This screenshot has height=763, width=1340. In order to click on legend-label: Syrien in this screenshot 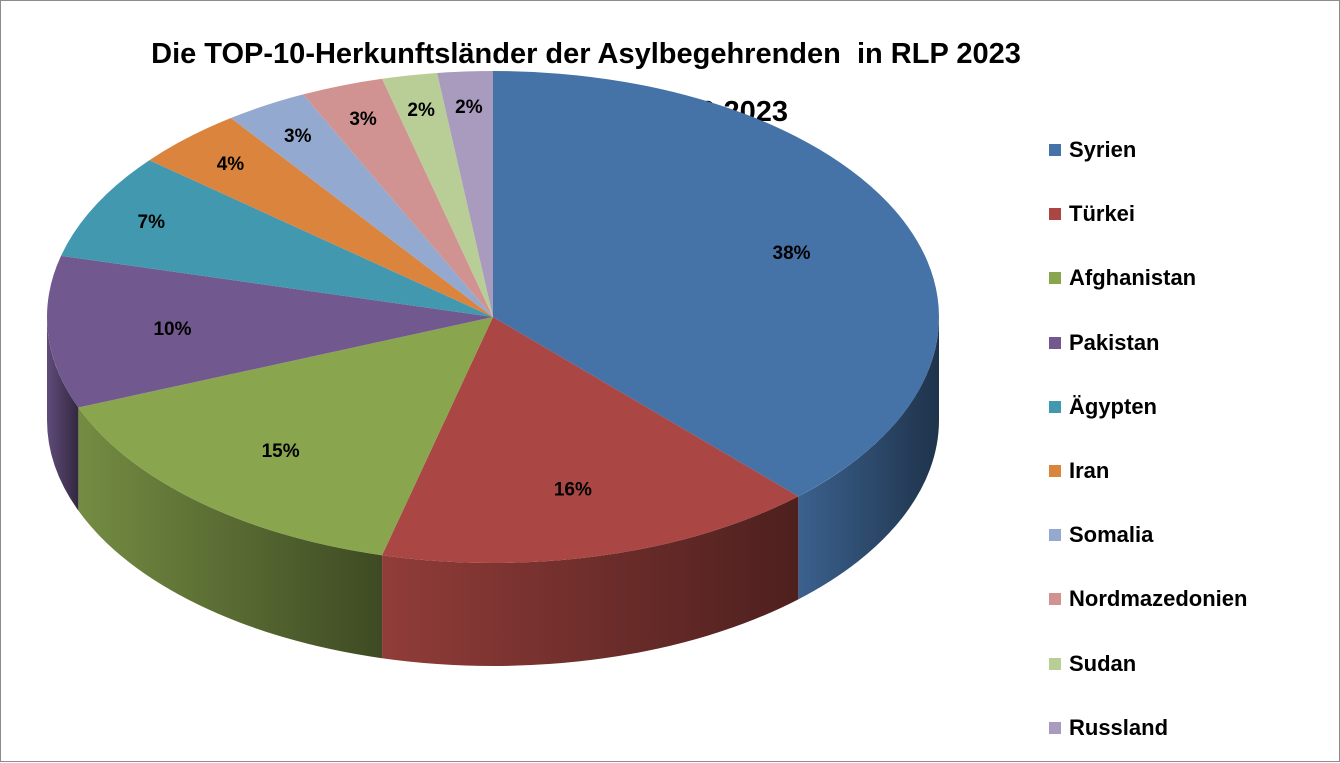, I will do `click(1103, 149)`.